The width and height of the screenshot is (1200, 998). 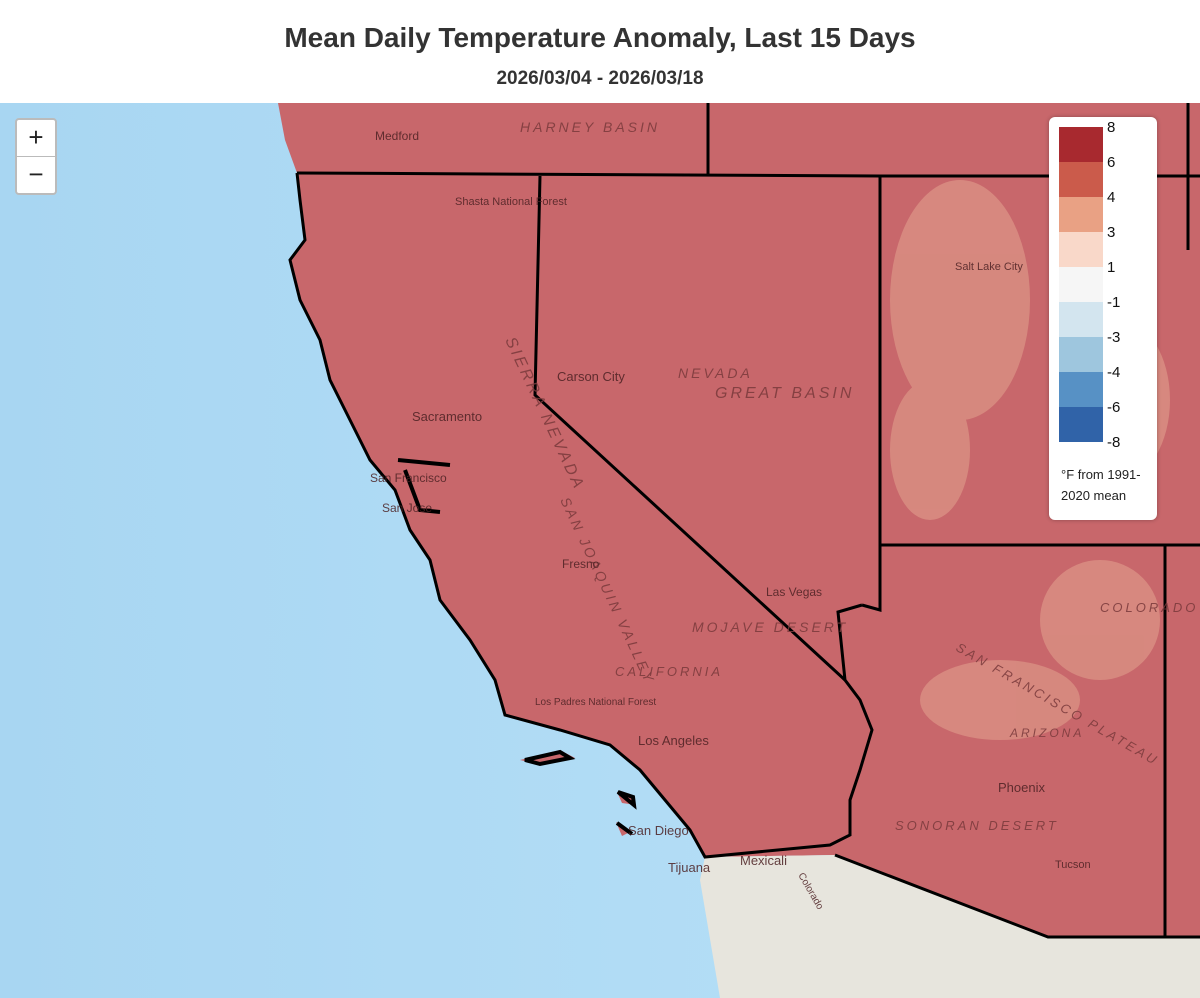 I want to click on place-label: Sacramento, so click(x=447, y=416).